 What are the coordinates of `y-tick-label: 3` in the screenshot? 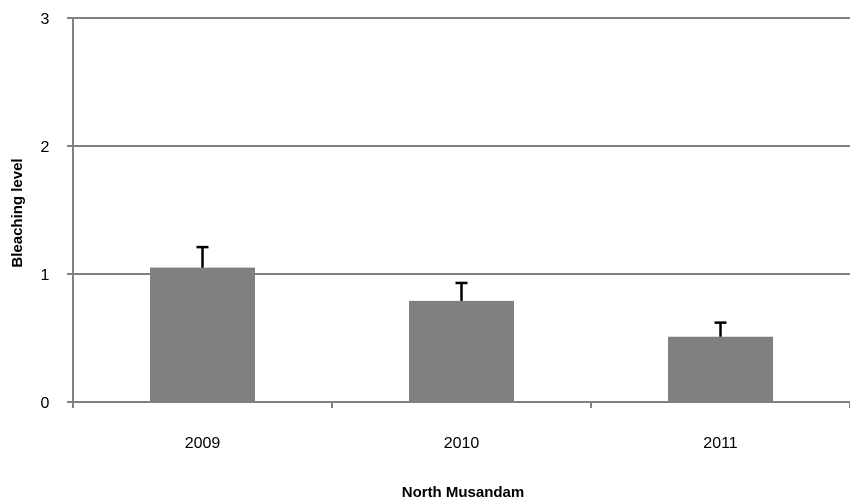 It's located at (45, 19).